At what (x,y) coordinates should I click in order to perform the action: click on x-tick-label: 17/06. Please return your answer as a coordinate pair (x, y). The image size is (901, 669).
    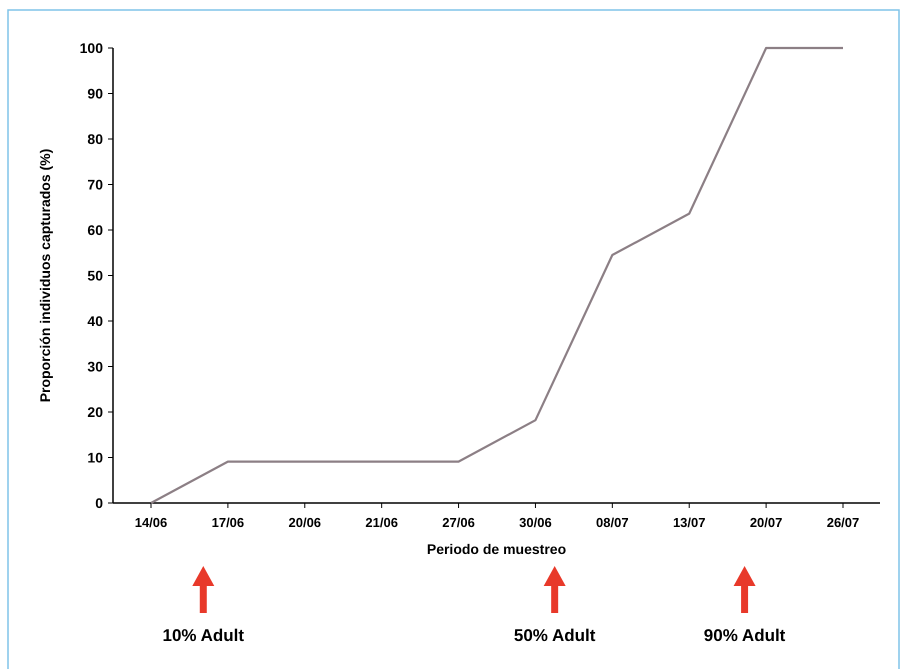
    Looking at the image, I should click on (228, 522).